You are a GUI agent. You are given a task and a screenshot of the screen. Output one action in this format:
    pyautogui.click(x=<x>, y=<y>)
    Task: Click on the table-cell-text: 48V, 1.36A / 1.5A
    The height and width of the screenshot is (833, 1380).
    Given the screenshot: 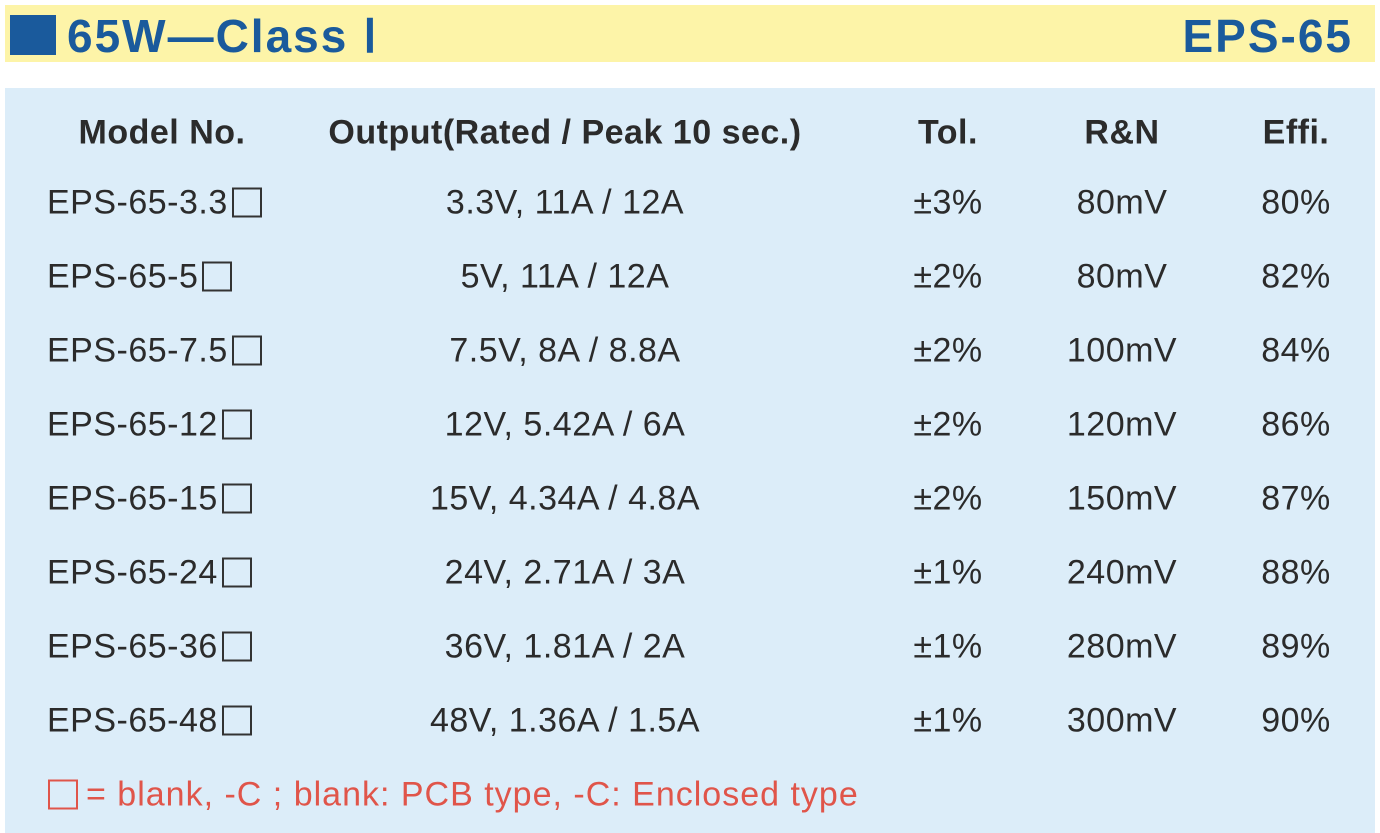 What is the action you would take?
    pyautogui.click(x=565, y=720)
    